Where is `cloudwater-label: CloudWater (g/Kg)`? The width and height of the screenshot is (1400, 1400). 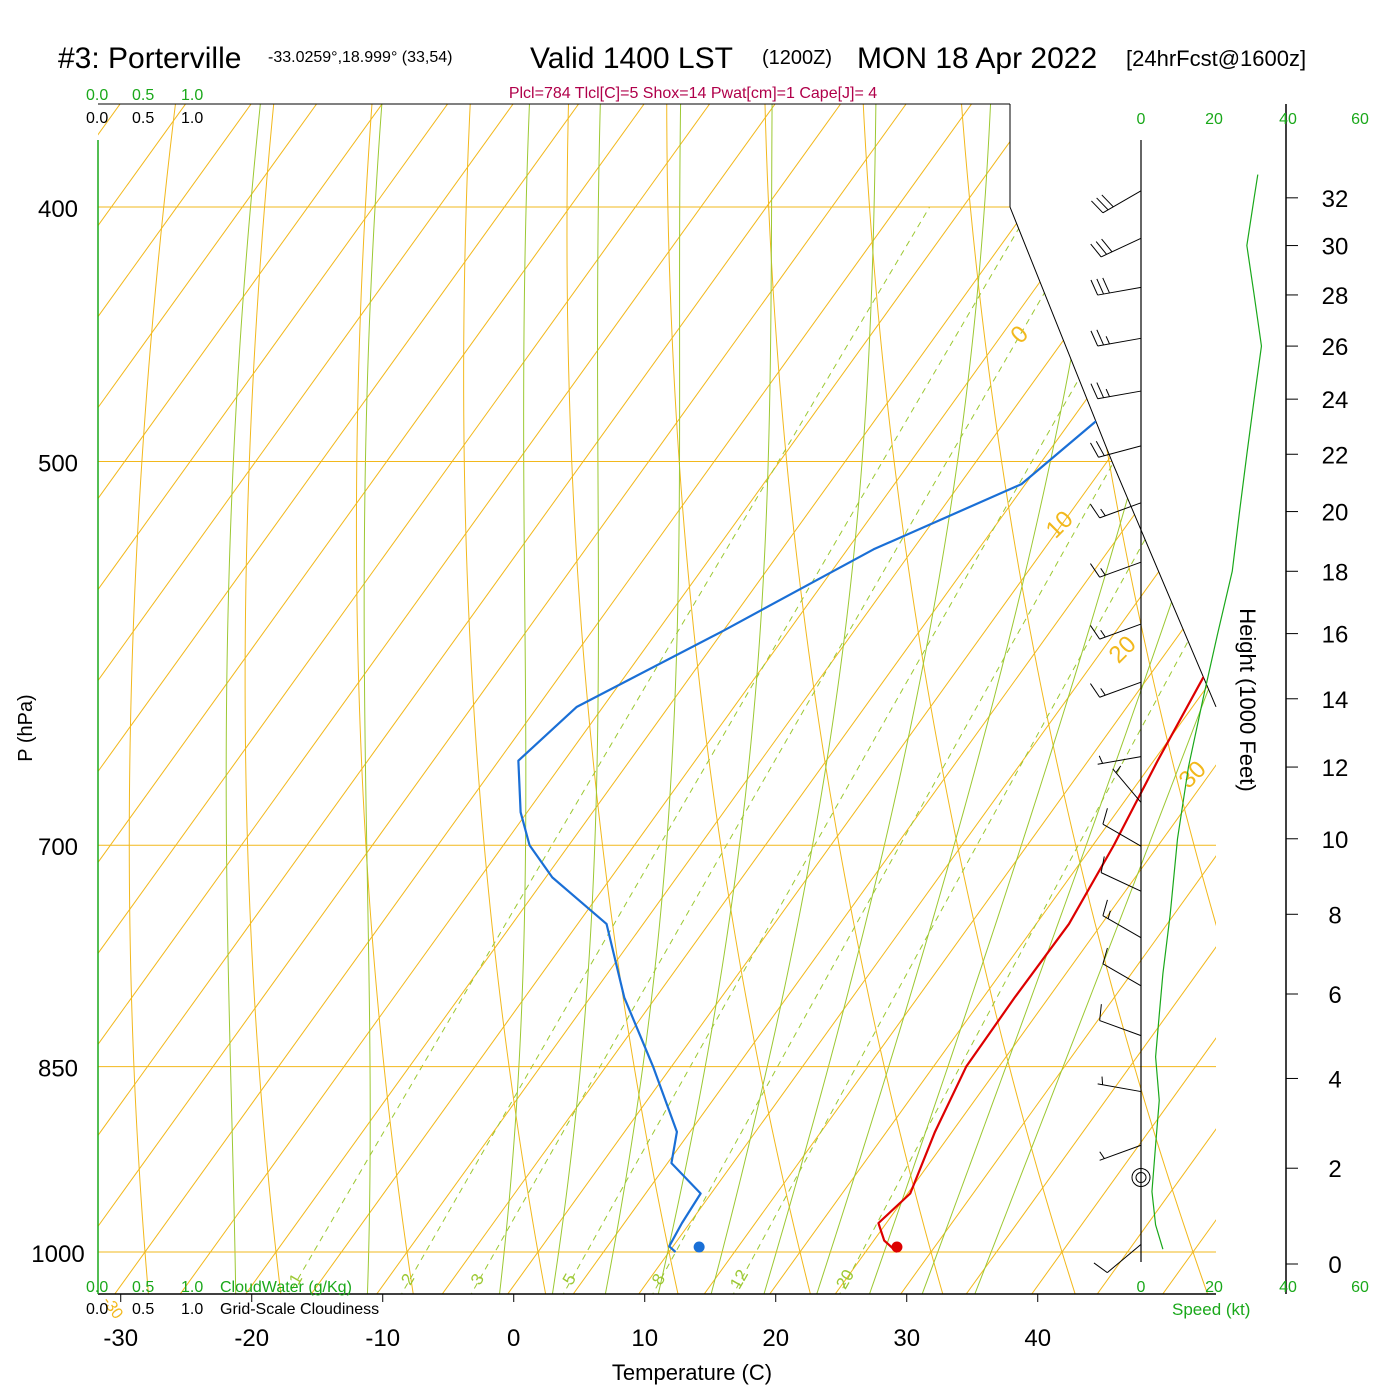
cloudwater-label: CloudWater (g/Kg) is located at coordinates (286, 1287).